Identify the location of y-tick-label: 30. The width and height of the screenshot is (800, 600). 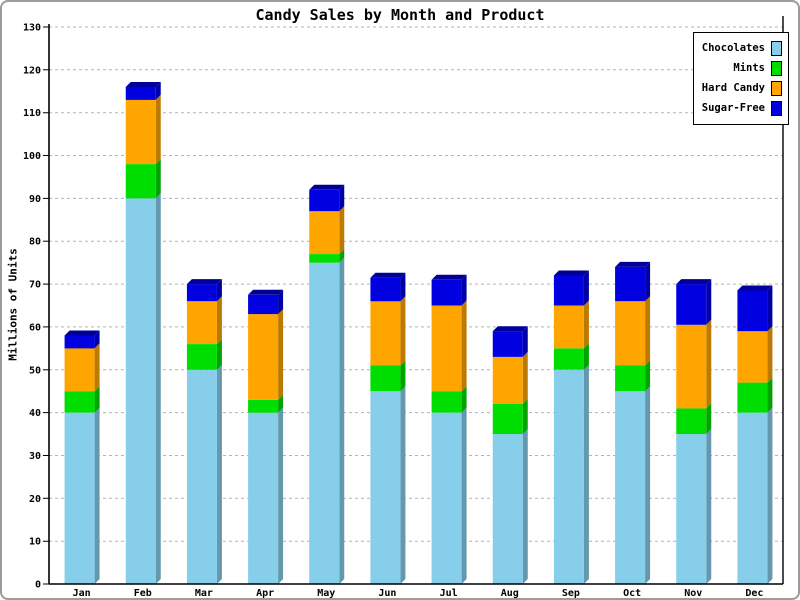
(35, 456).